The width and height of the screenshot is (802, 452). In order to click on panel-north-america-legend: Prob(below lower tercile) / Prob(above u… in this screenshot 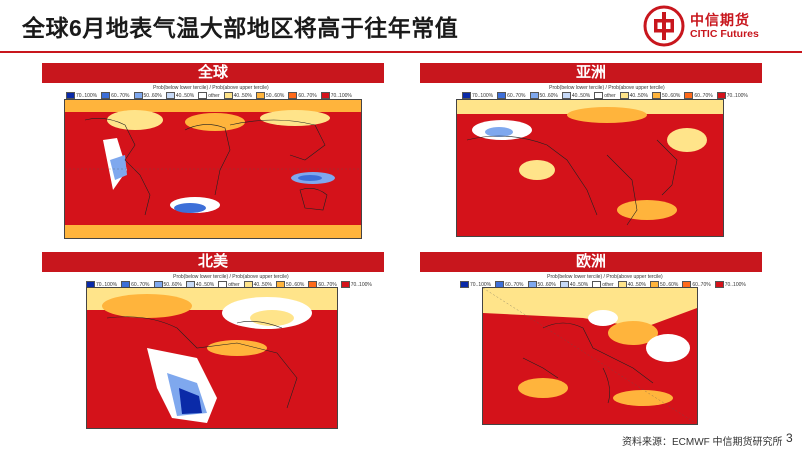, I will do `click(231, 281)`.